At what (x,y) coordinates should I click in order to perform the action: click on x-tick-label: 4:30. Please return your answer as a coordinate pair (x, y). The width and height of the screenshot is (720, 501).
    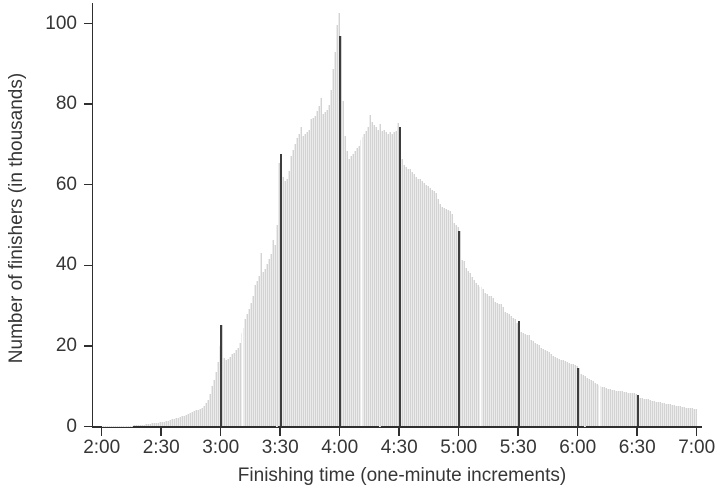
    Looking at the image, I should click on (399, 447).